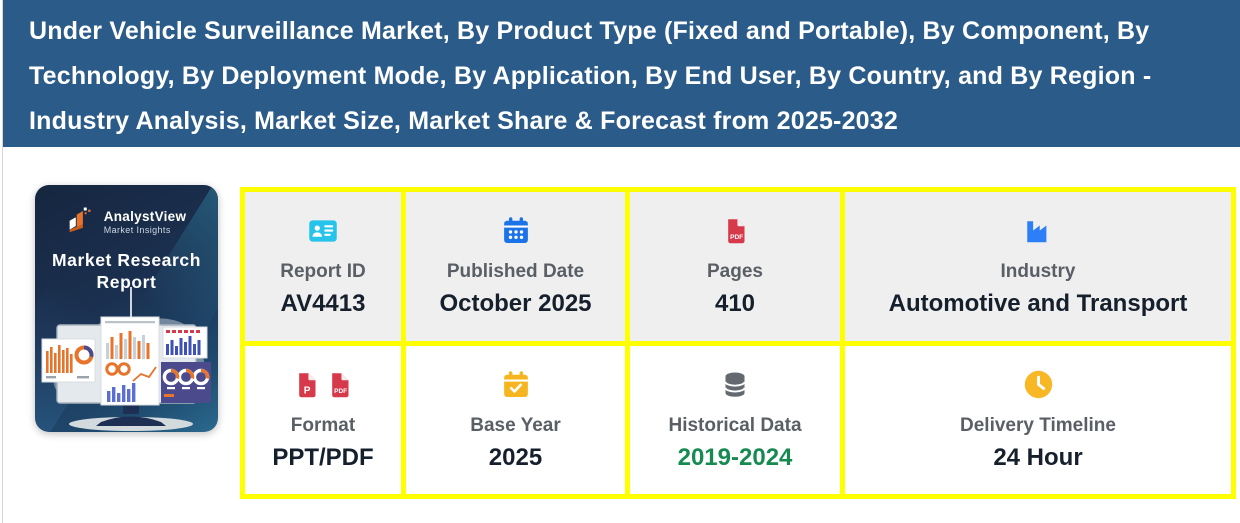  I want to click on meta-label: Format, so click(323, 425).